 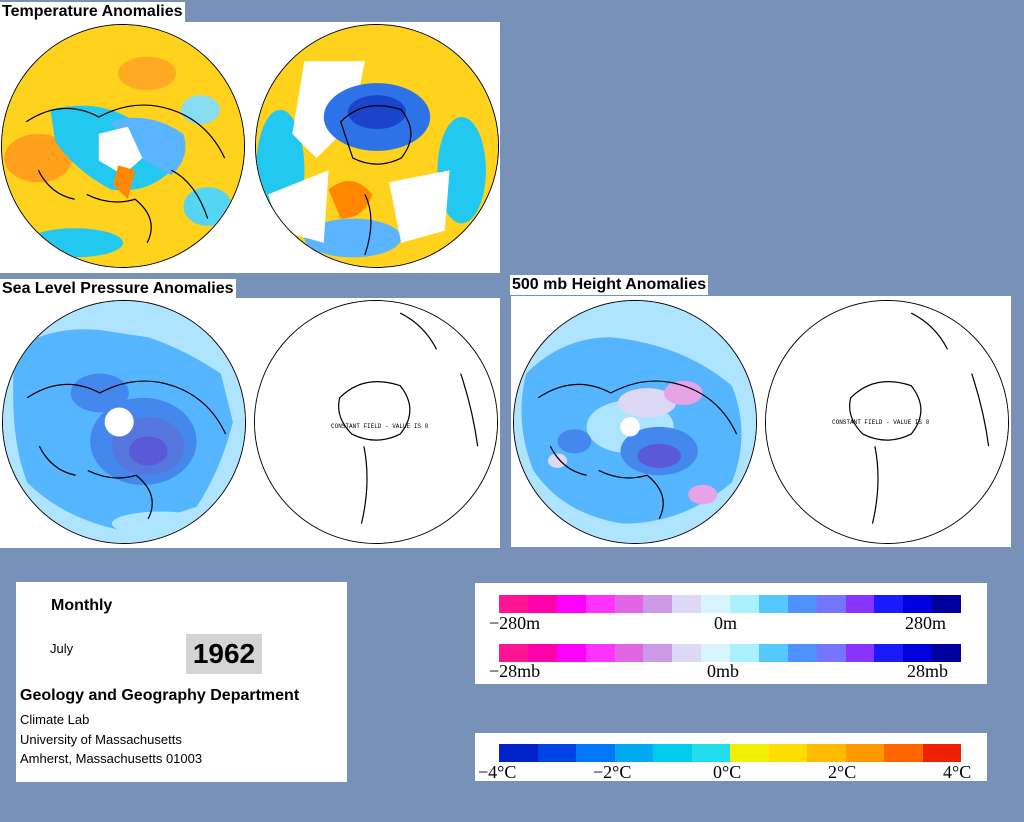 What do you see at coordinates (118, 289) in the screenshot?
I see `slp-title: Sea Level Pressure Anomalies` at bounding box center [118, 289].